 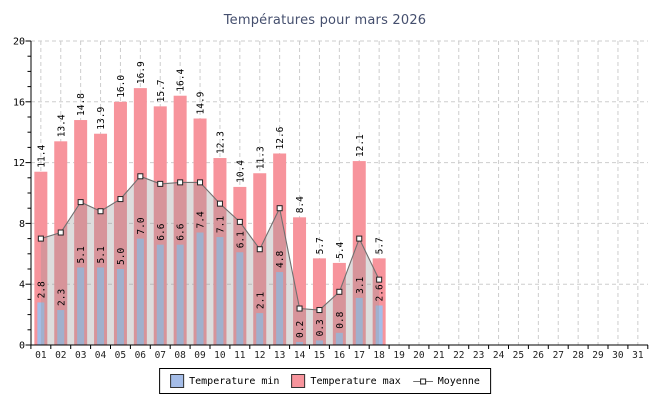 What do you see at coordinates (458, 381) in the screenshot?
I see `legend-label-moyenne: Moyenne` at bounding box center [458, 381].